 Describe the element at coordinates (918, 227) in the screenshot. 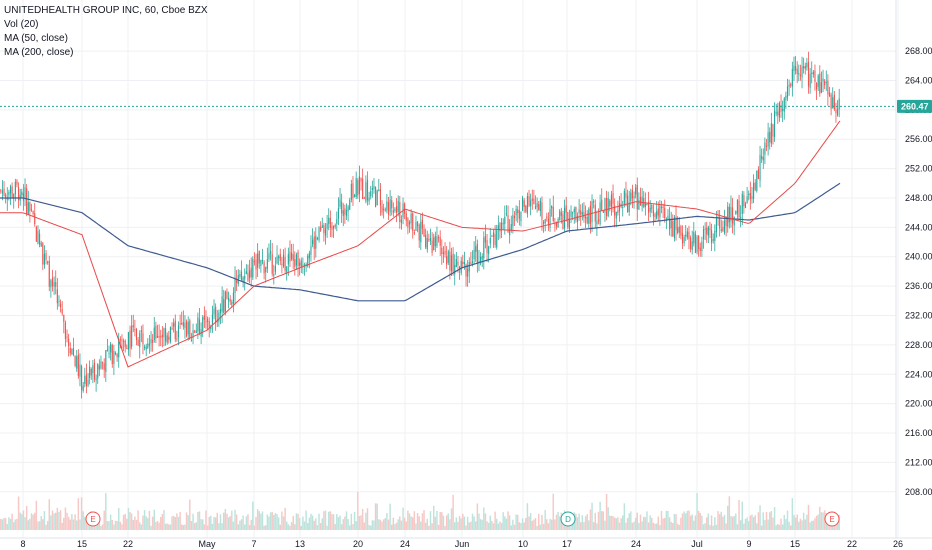

I see `price-tick-label: 244.00` at that location.